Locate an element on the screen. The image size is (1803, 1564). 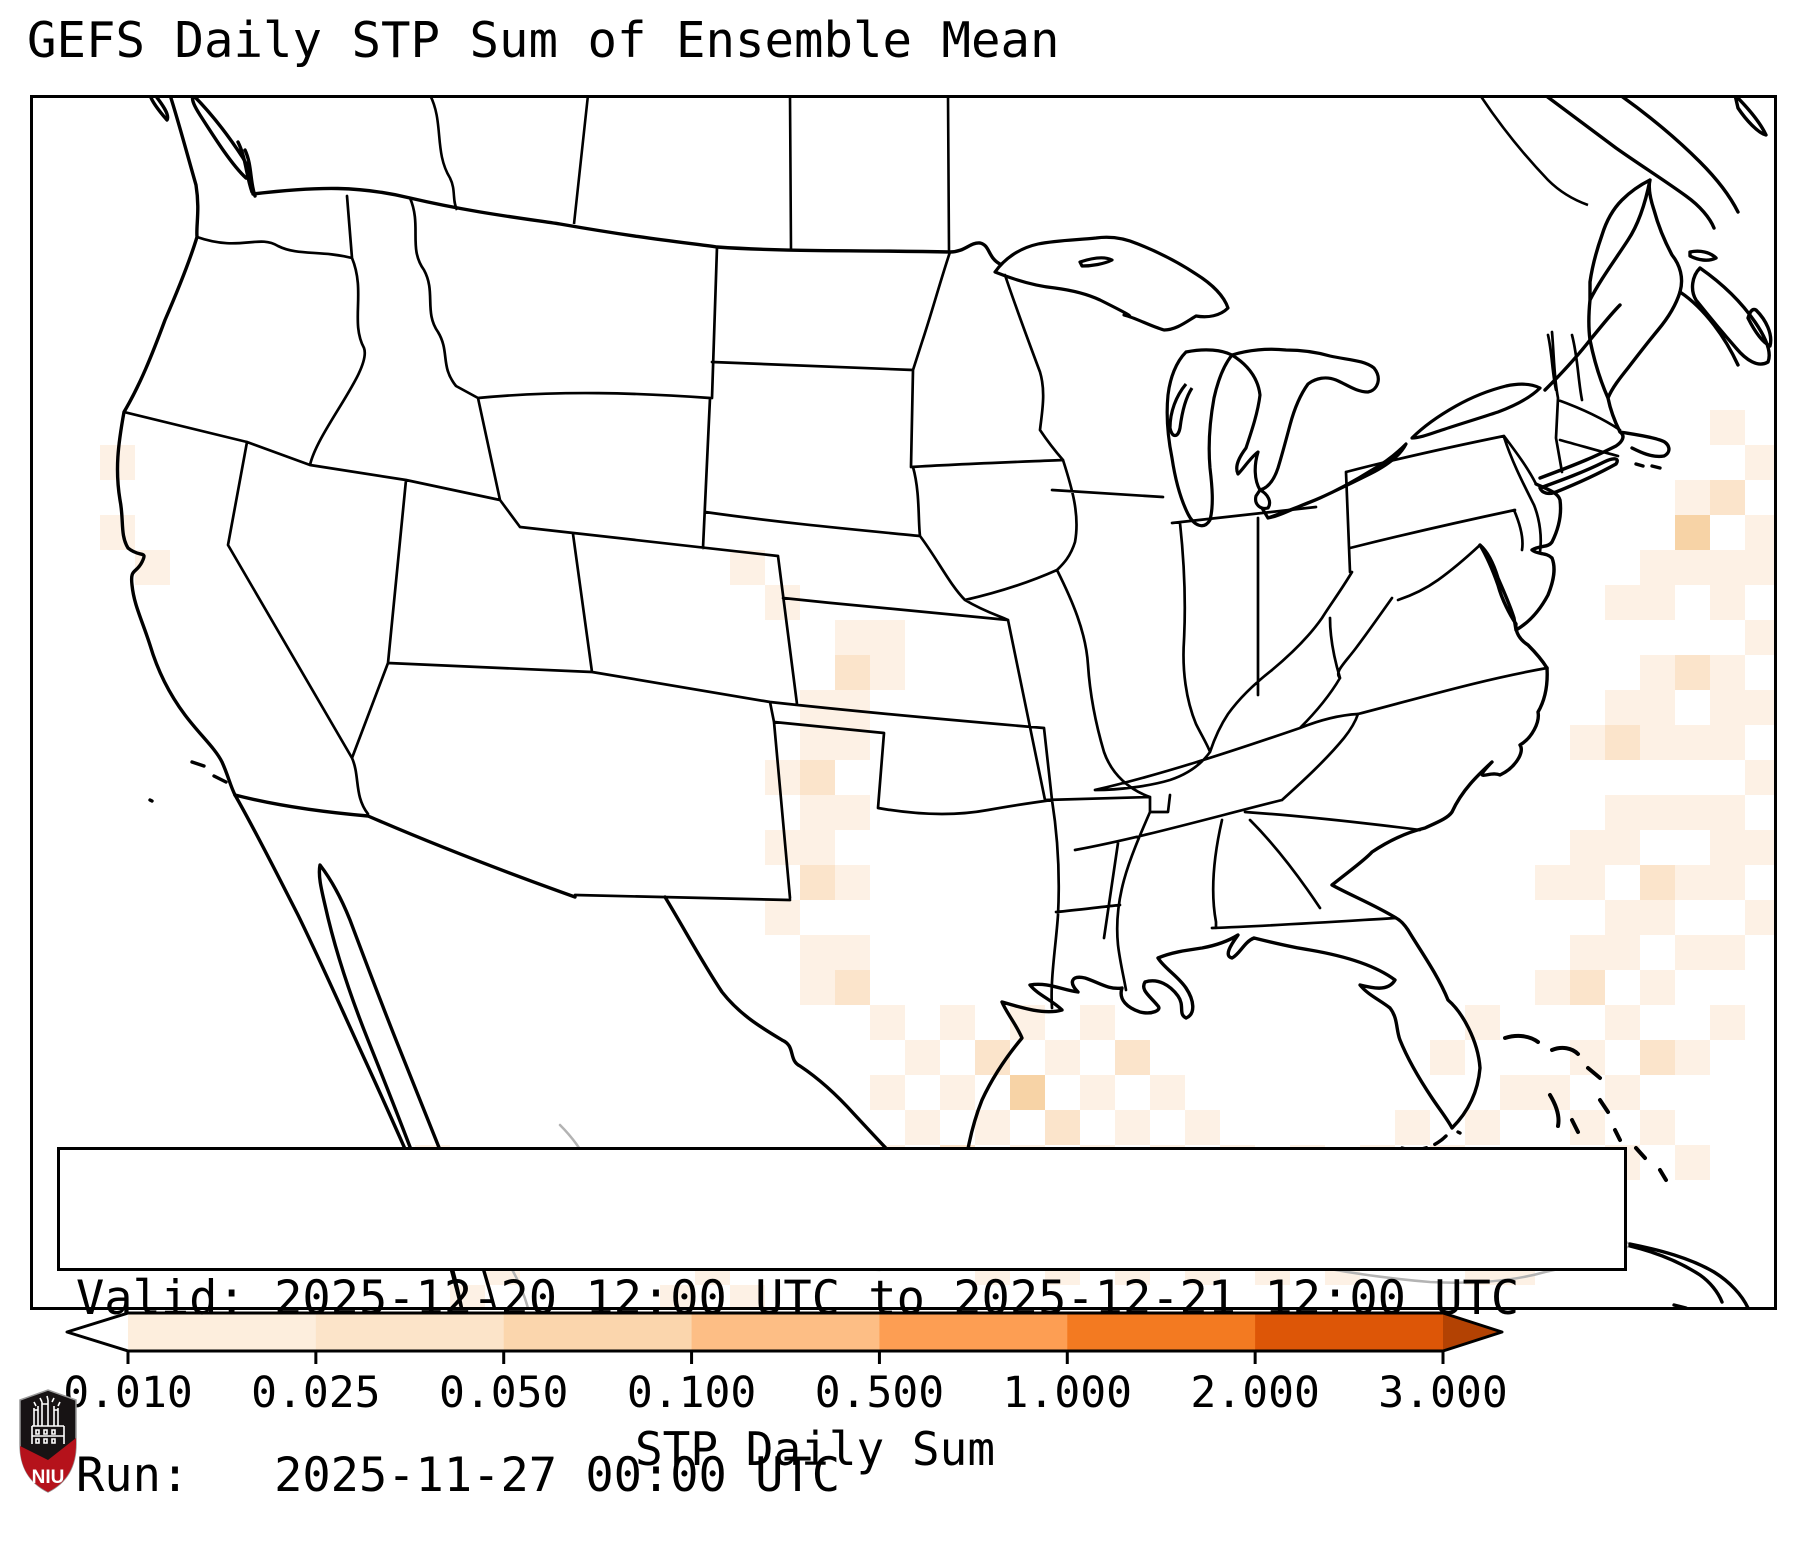
us-canada-border is located at coordinates (626, 226).